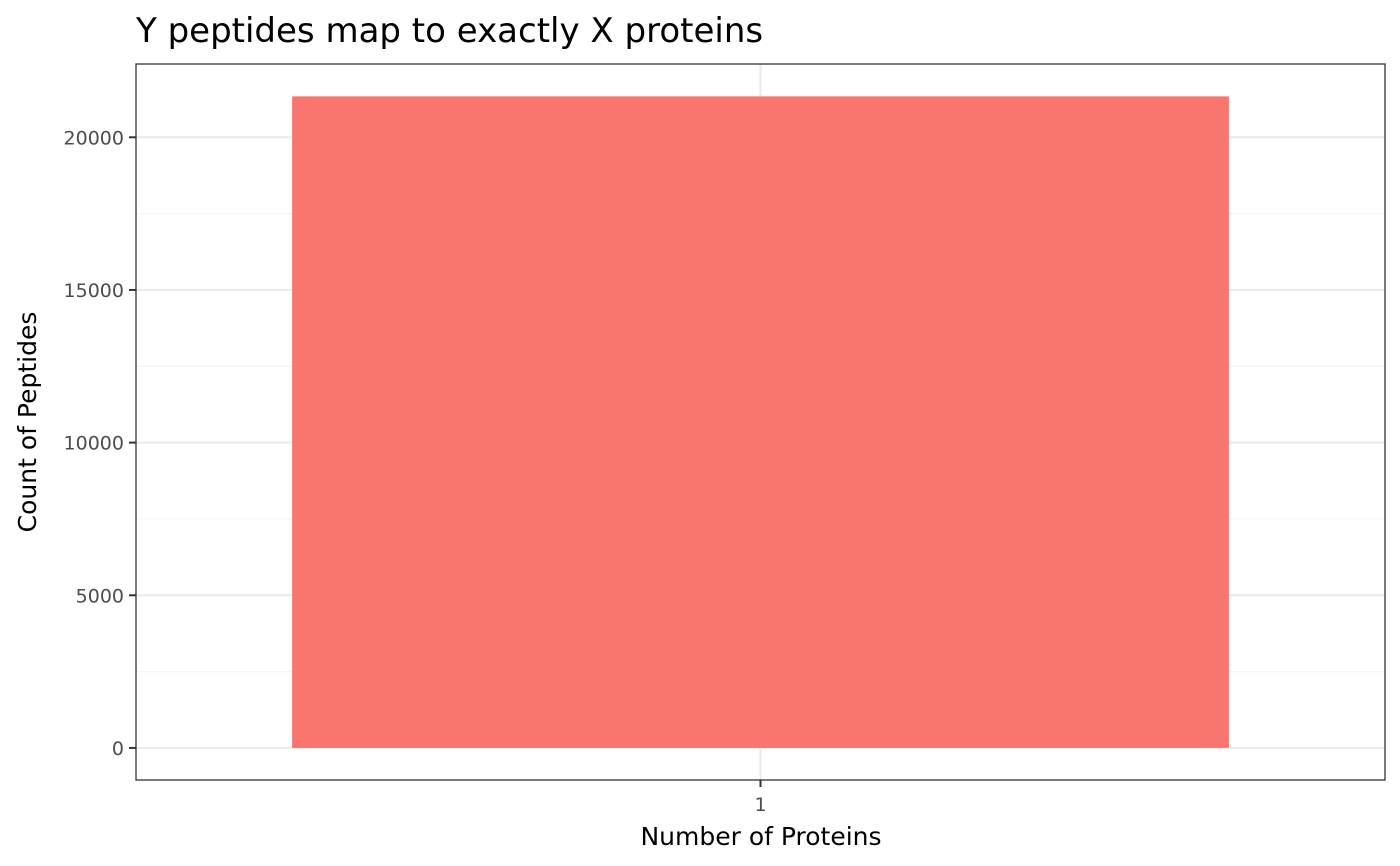  Describe the element at coordinates (27, 422) in the screenshot. I see `y-axis-title: Count of Peptides` at that location.